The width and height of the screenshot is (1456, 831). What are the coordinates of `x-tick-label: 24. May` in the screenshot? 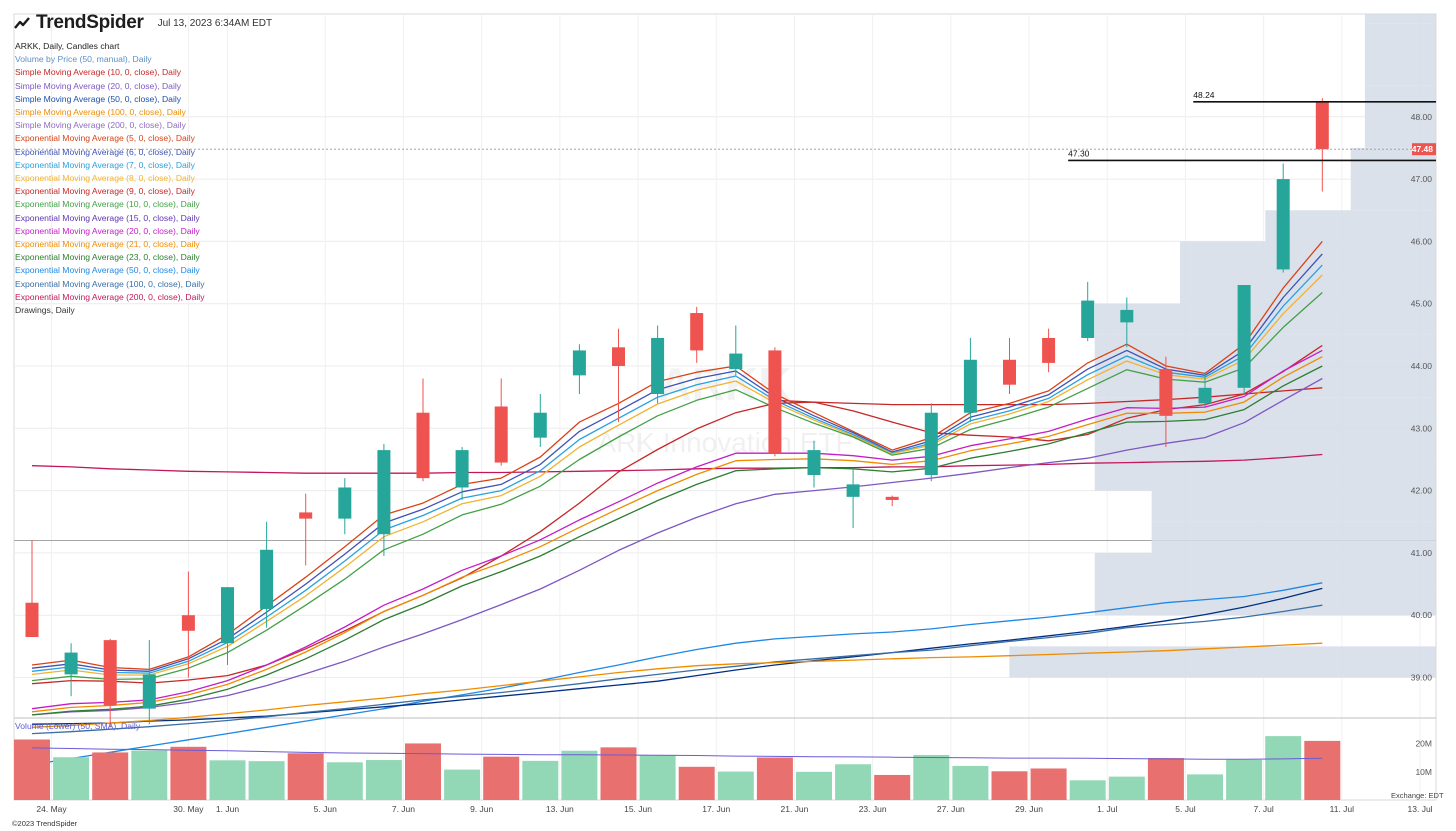 It's located at (51, 809).